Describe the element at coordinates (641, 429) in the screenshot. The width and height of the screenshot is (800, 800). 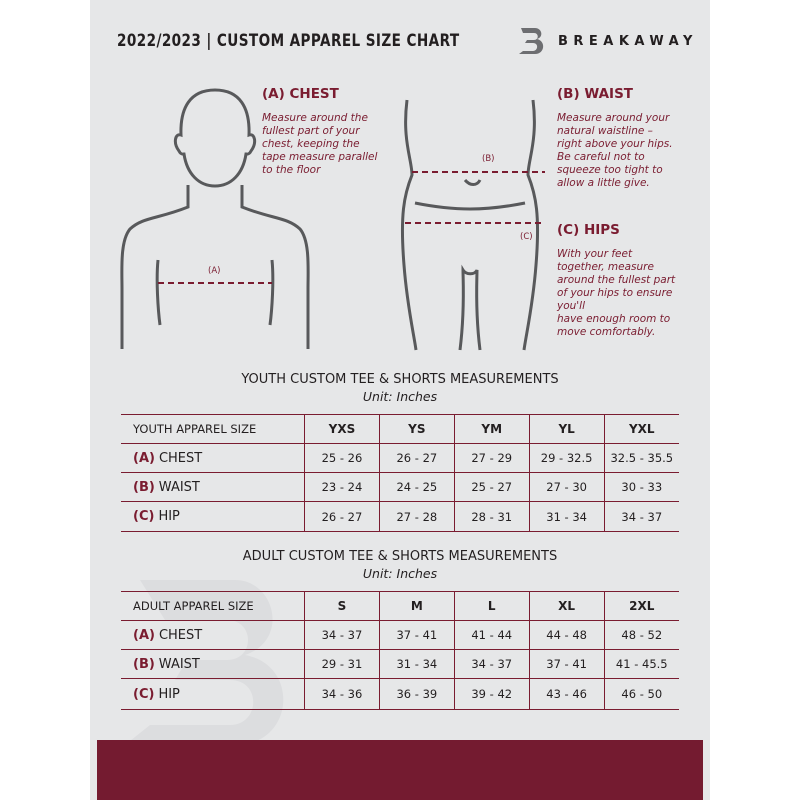
I see `header-cell: YXL` at that location.